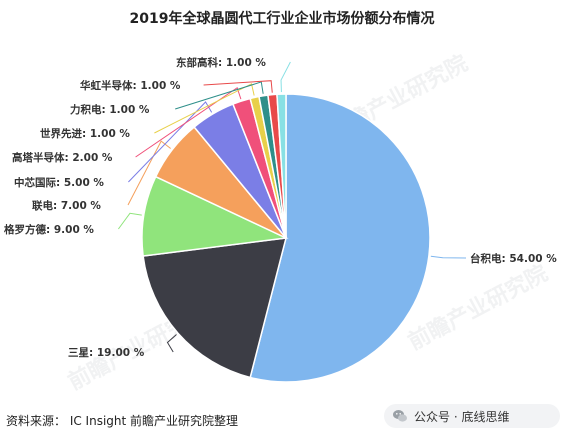  What do you see at coordinates (106, 353) in the screenshot?
I see `slice-label-2: 三星: 19.00 %` at bounding box center [106, 353].